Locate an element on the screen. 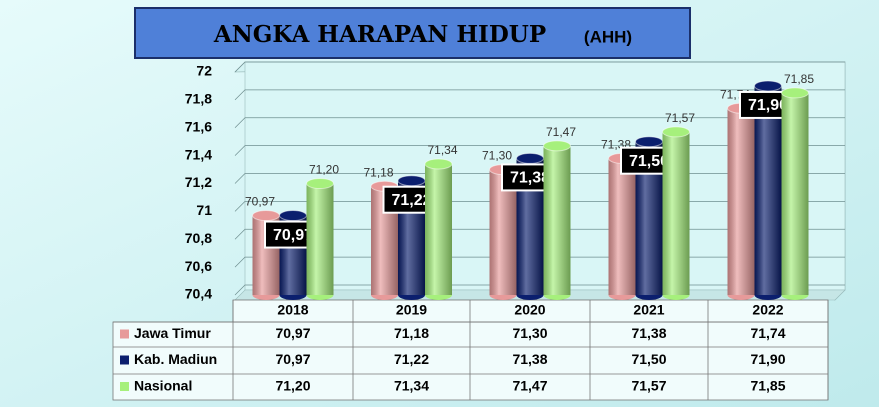 The height and width of the screenshot is (407, 879). value-label: 71,90 is located at coordinates (768, 105).